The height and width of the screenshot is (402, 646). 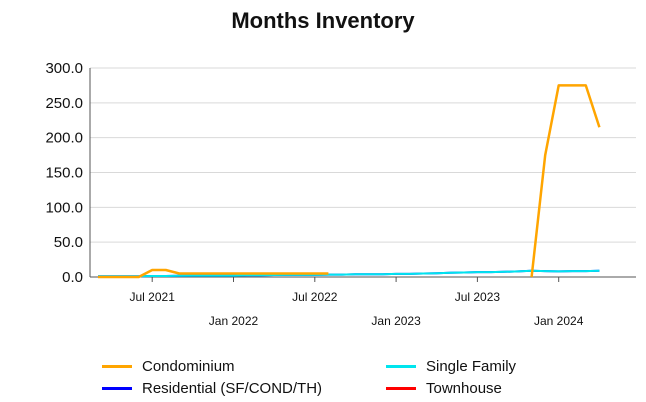 What do you see at coordinates (349, 273) in the screenshot?
I see `series-line-single-family` at bounding box center [349, 273].